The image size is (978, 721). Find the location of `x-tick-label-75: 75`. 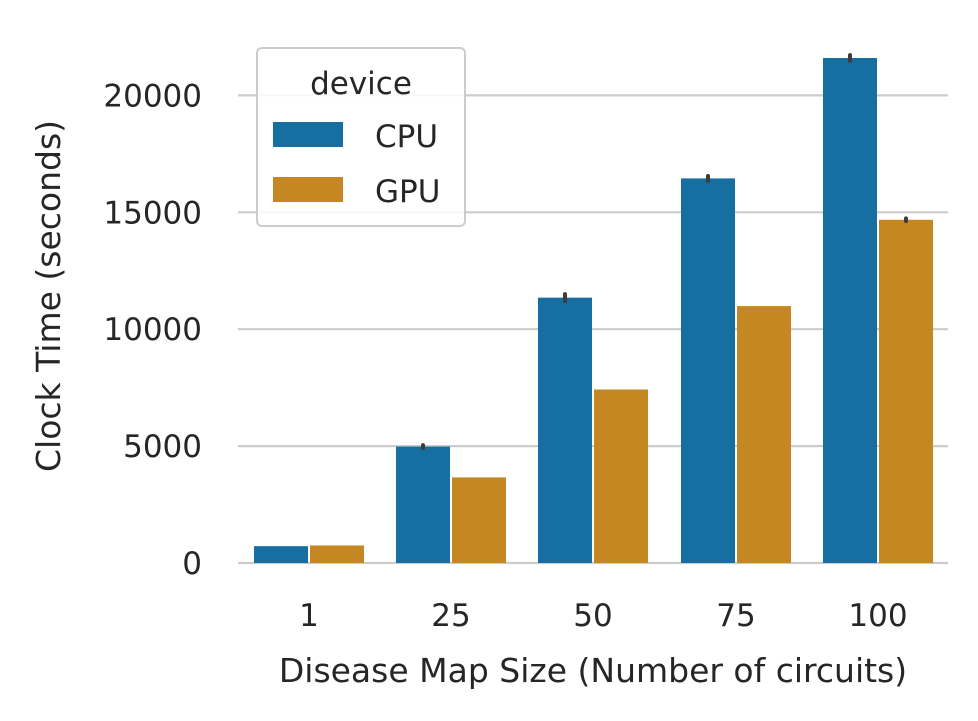

x-tick-label-75: 75 is located at coordinates (735, 616).